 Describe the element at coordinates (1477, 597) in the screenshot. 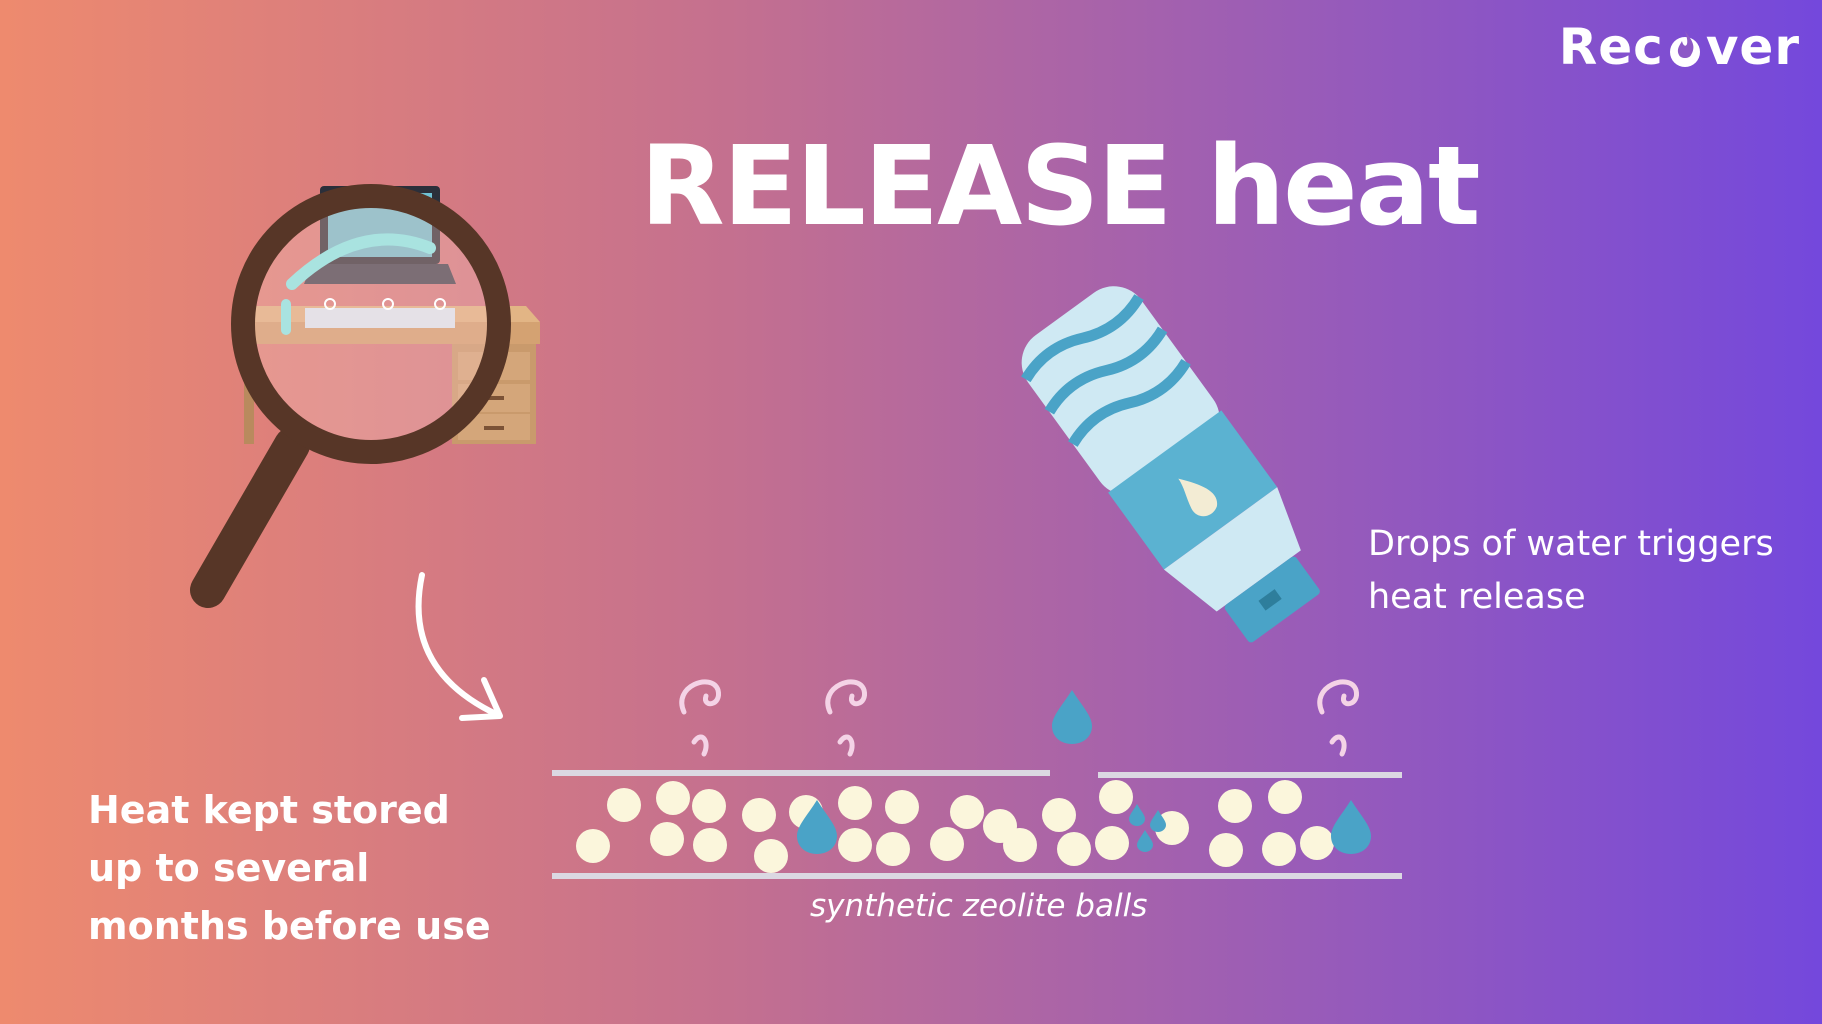

I see `water-caption-line: heat release` at that location.